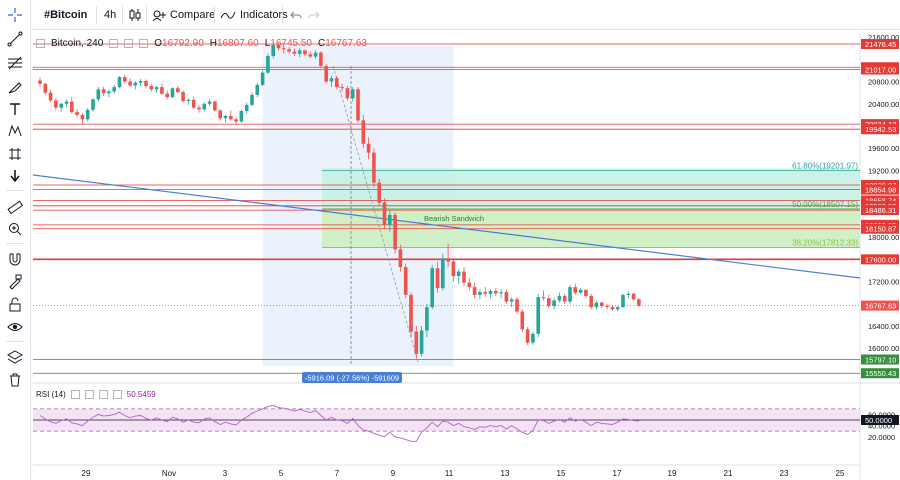 The image size is (900, 480). I want to click on measure-label: -5916.09 (-27.56%) -591609, so click(352, 378).